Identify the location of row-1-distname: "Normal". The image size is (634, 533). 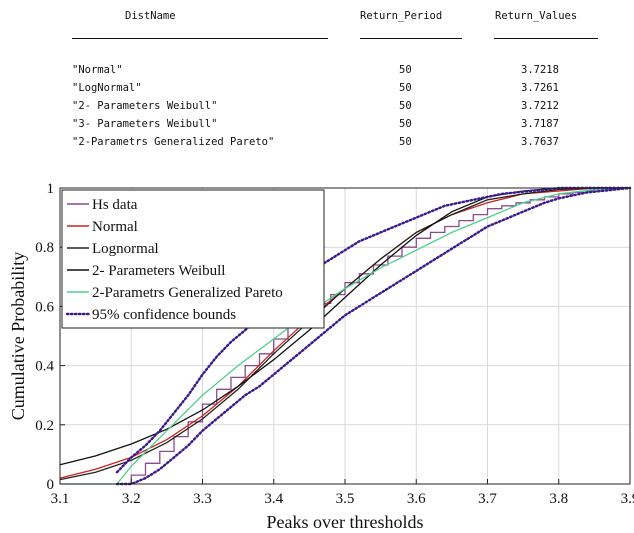
(97, 70).